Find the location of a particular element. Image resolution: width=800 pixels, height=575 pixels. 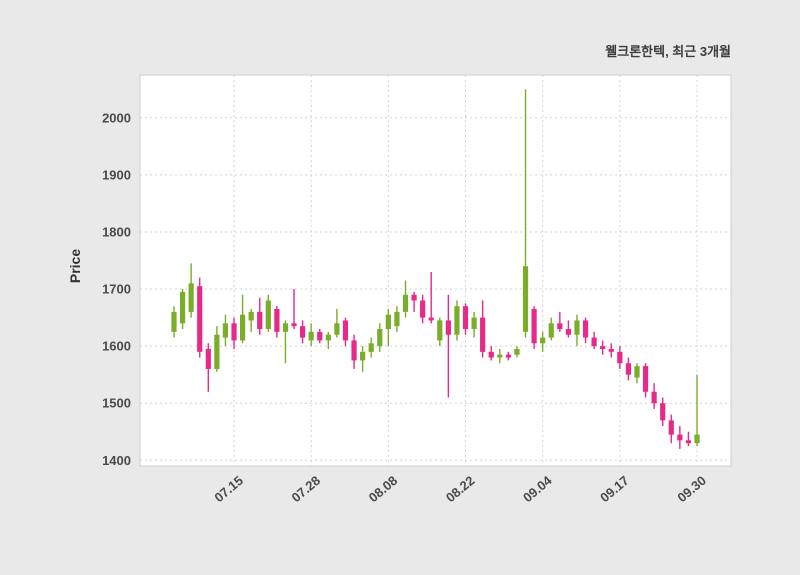

y-tick-label: 1400 is located at coordinates (116, 460).